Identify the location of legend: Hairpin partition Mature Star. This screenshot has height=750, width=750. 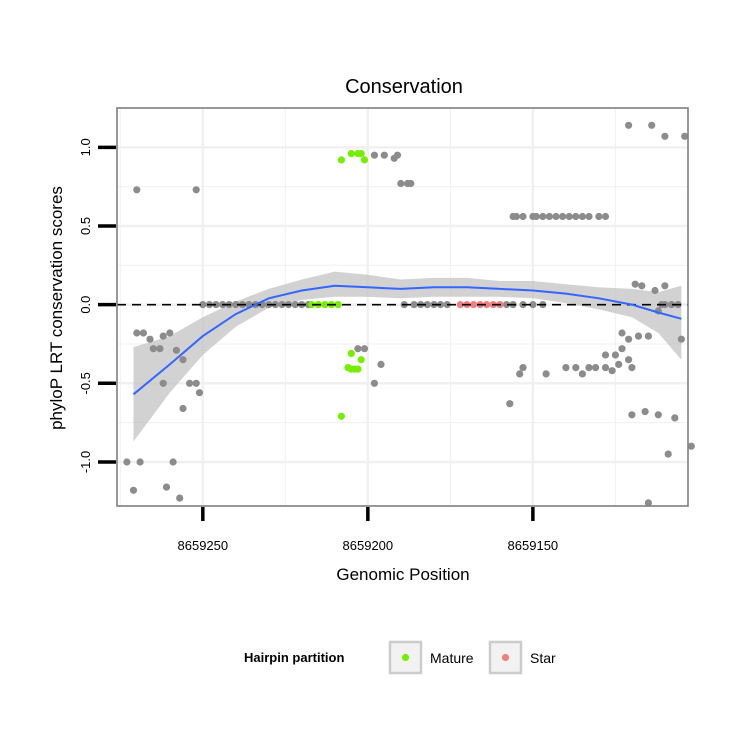
(400, 657).